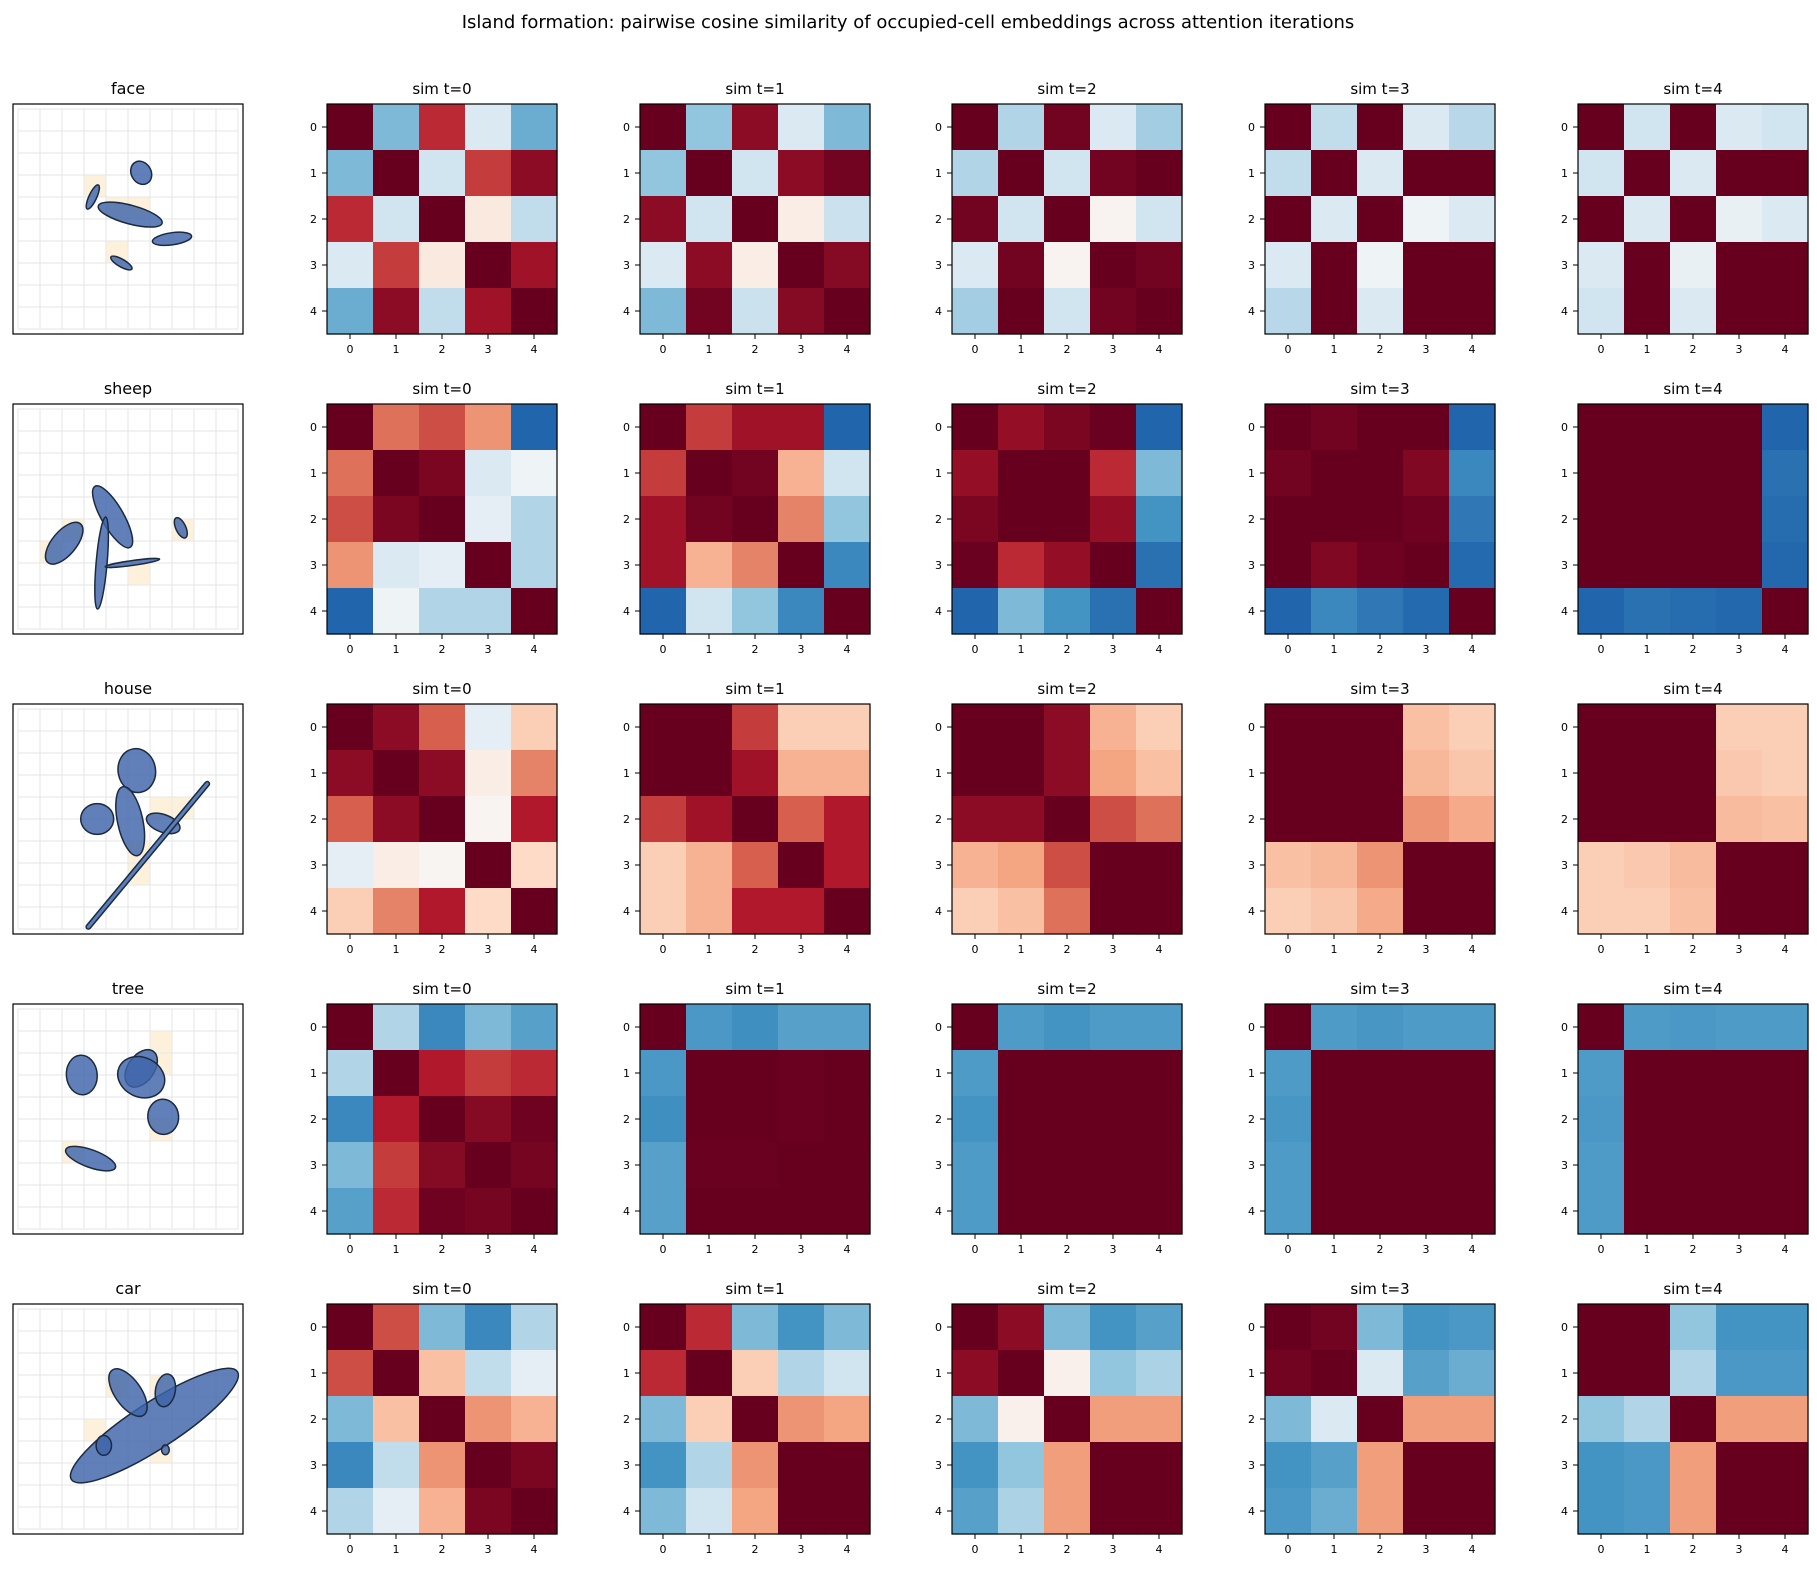  What do you see at coordinates (1251, 727) in the screenshot?
I see `y-tick-label: 0` at bounding box center [1251, 727].